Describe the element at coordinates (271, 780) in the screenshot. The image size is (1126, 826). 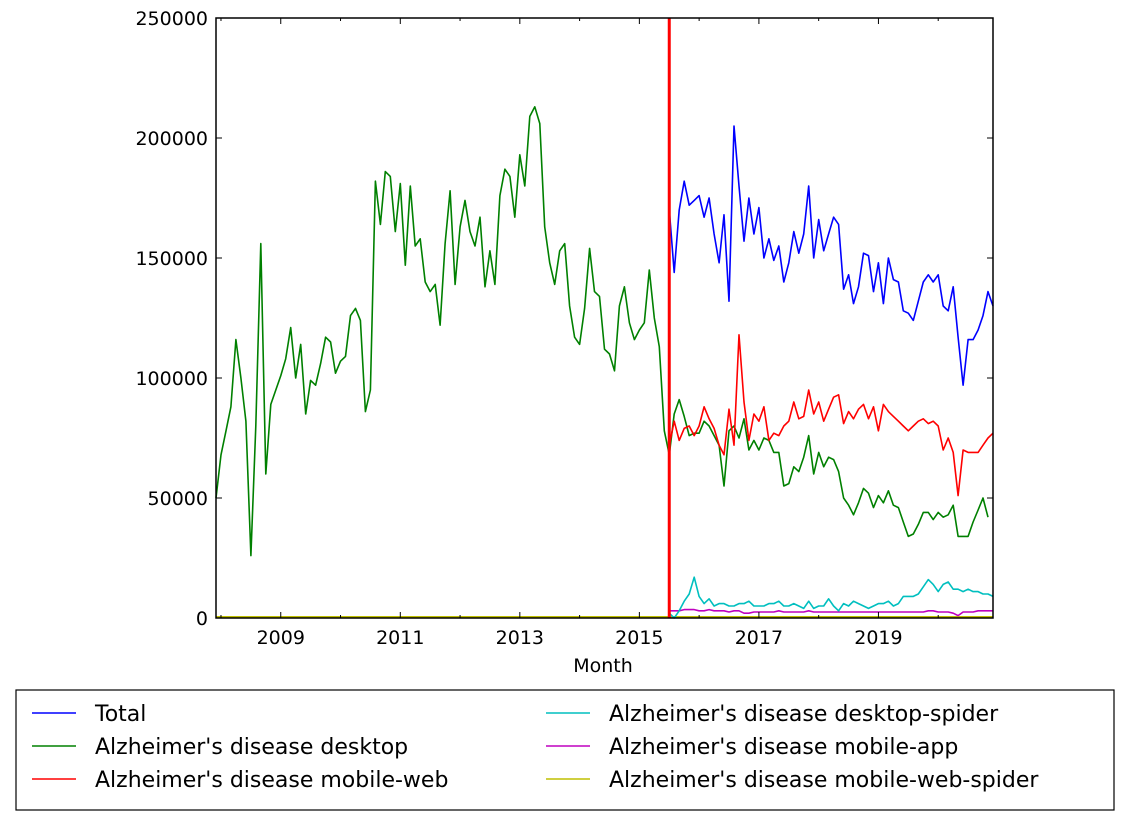
I see `legend-label: Alzheimer's disease mobile-web` at that location.